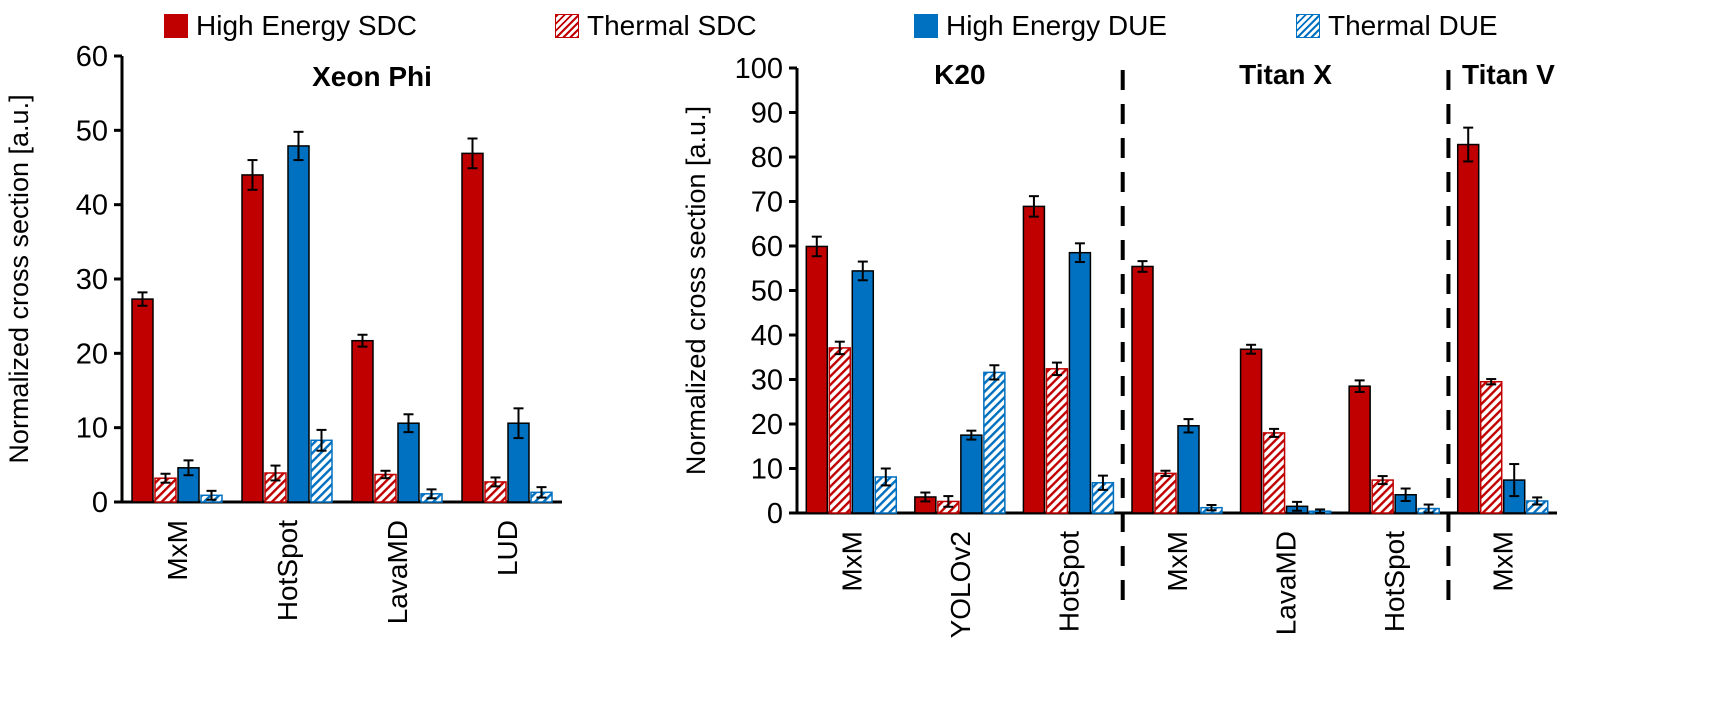 The image size is (1710, 711). I want to click on y-tick-label: 90, so click(767, 114).